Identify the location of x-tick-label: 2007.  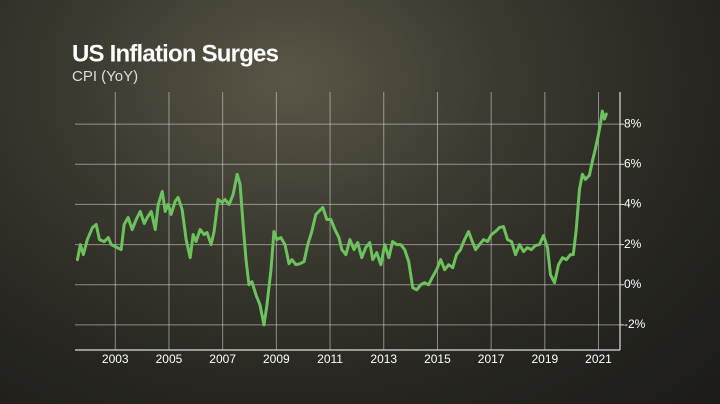
(222, 359).